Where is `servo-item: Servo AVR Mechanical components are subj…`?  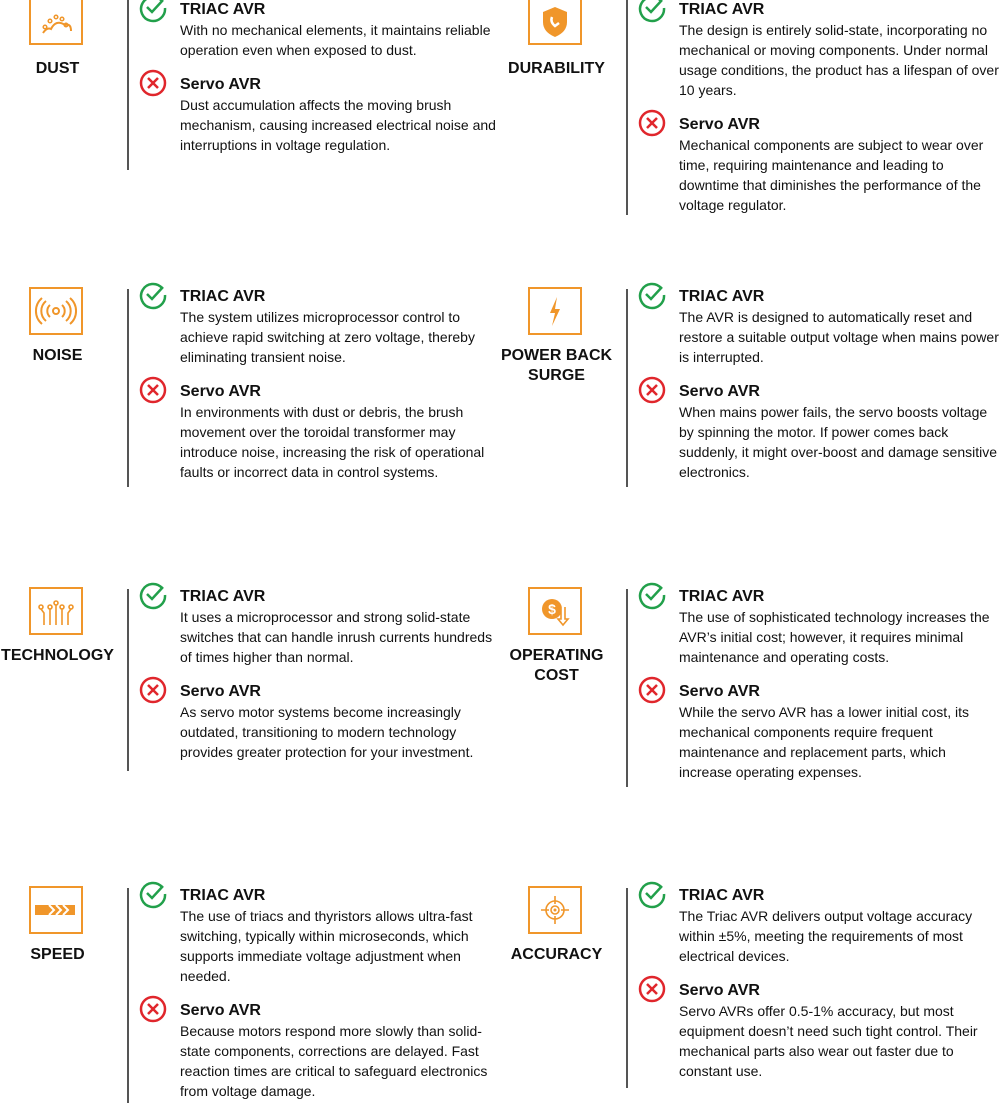 servo-item: Servo AVR Mechanical components are subj… is located at coordinates (813, 162).